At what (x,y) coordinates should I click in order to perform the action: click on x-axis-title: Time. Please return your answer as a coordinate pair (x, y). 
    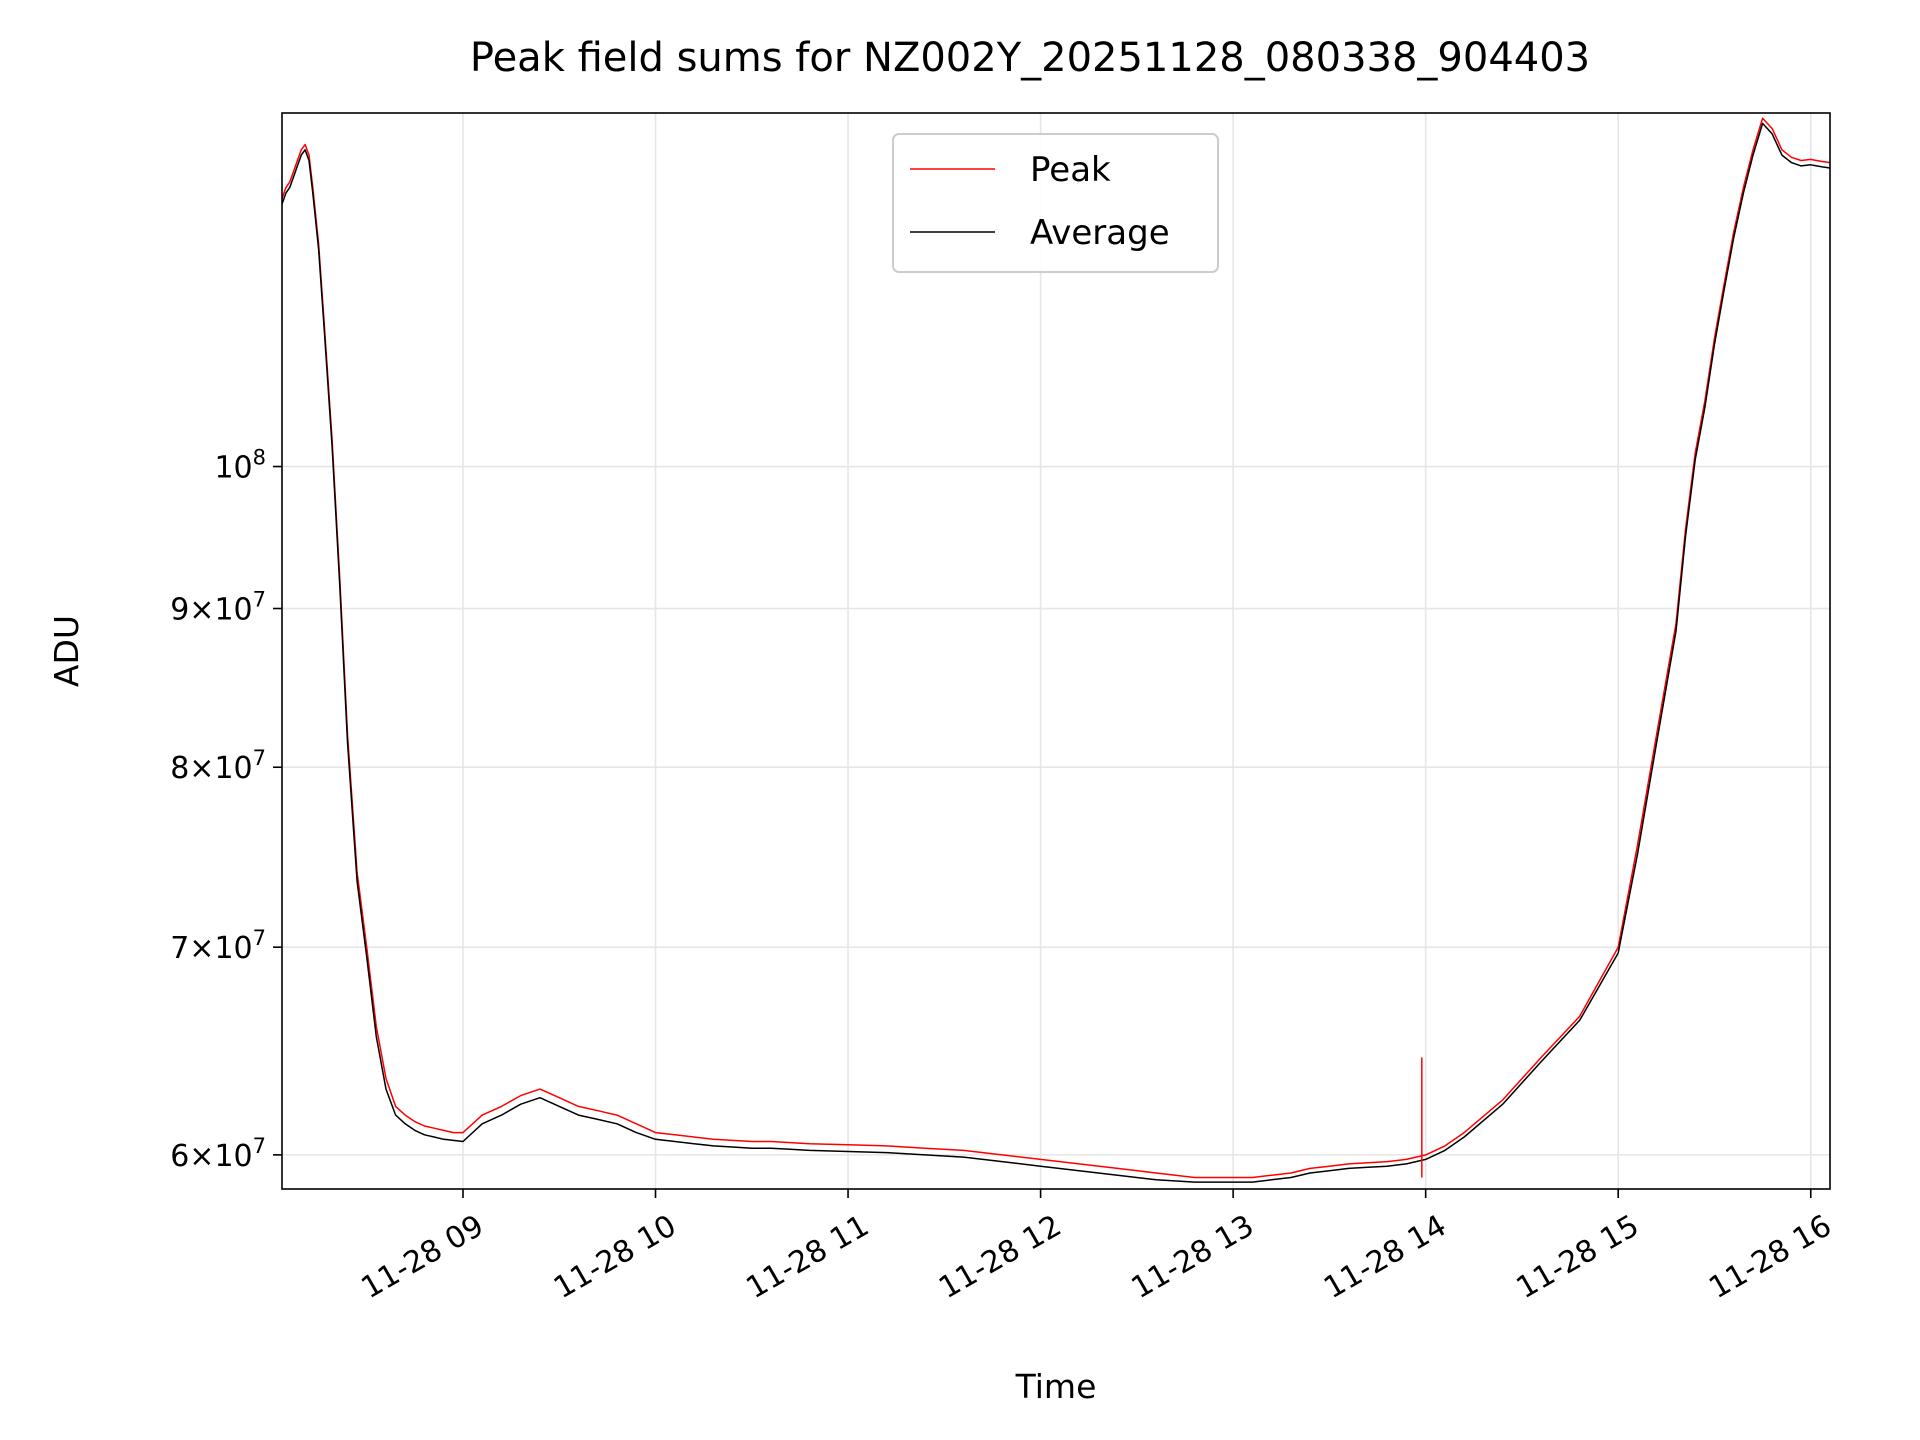
    Looking at the image, I should click on (1056, 1386).